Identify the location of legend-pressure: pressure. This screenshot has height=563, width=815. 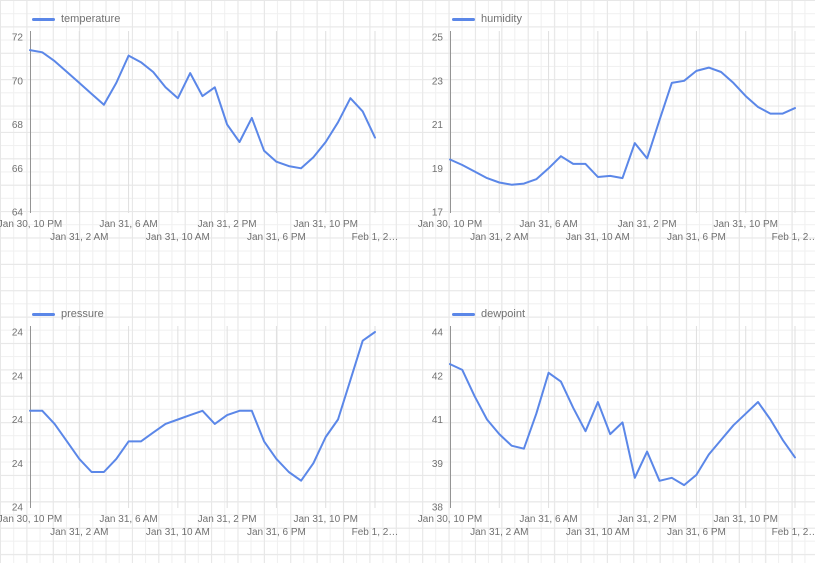
(68, 314).